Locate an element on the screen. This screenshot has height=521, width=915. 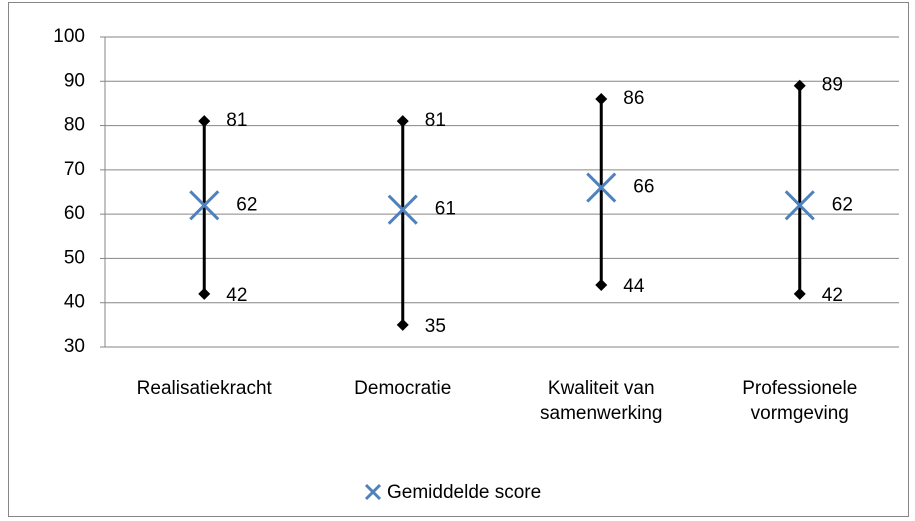
legend-marker is located at coordinates (373, 492).